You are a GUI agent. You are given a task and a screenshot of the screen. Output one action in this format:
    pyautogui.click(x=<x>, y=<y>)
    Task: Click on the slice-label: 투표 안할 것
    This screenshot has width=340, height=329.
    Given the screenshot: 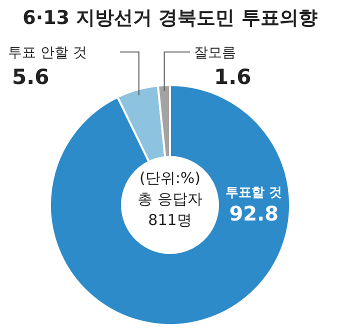 What is the action you would take?
    pyautogui.click(x=47, y=53)
    